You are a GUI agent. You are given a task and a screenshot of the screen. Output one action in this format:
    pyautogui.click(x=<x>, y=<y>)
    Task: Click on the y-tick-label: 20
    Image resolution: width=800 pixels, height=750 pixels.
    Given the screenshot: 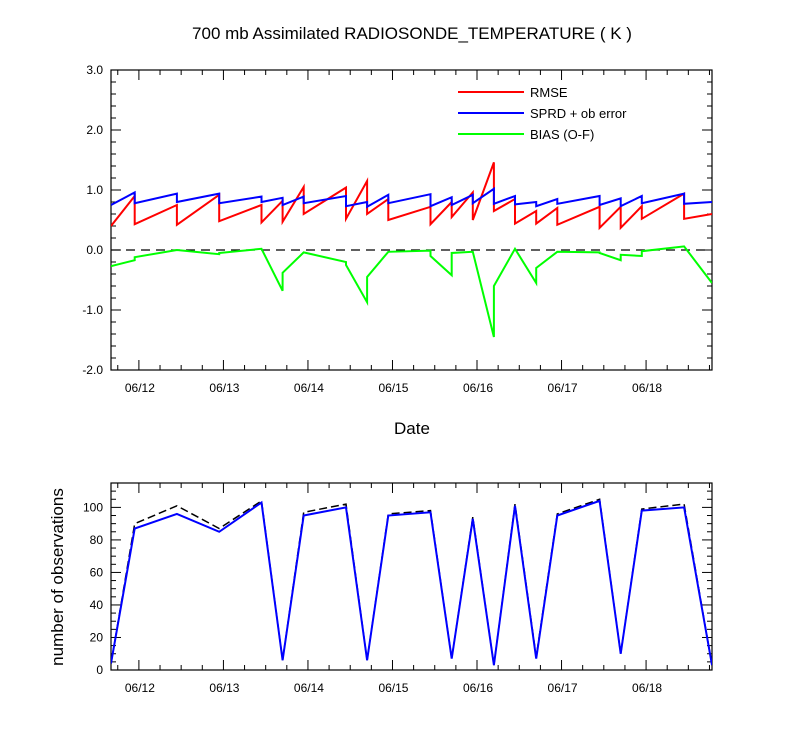 What is the action you would take?
    pyautogui.click(x=97, y=637)
    